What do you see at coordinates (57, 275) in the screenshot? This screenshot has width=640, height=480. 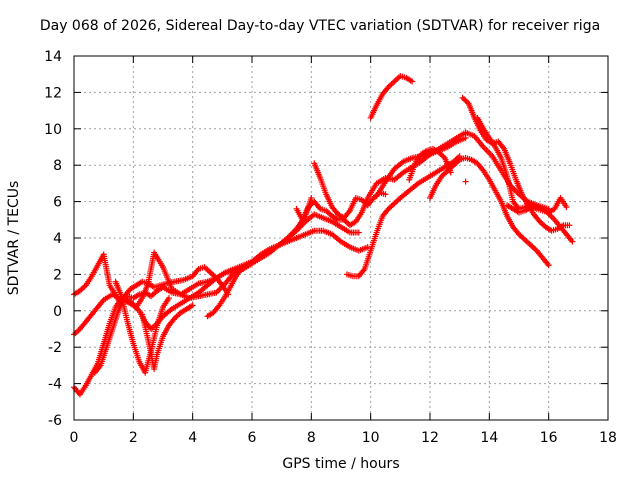 I see `y-tick-label: 2` at bounding box center [57, 275].